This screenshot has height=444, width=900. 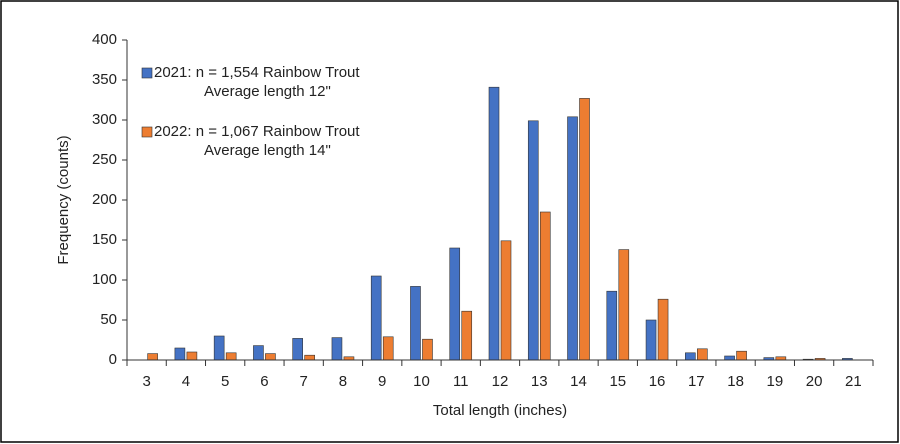 What do you see at coordinates (735, 381) in the screenshot?
I see `x-tick-label: 18` at bounding box center [735, 381].